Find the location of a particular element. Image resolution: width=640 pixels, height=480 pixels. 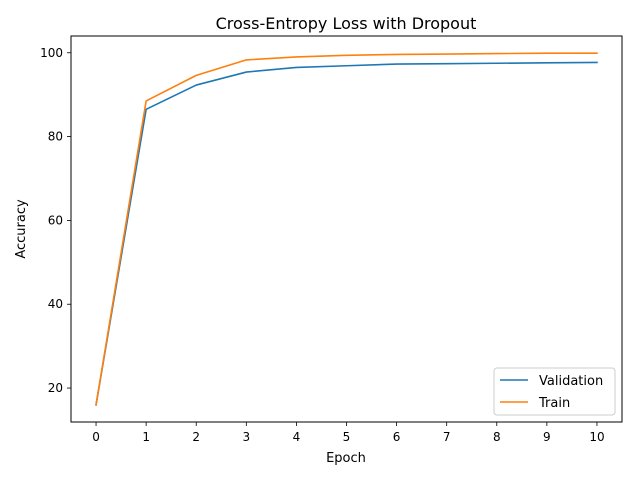

chart-title: Cross-Entropy Loss with Dropout is located at coordinates (346, 23).